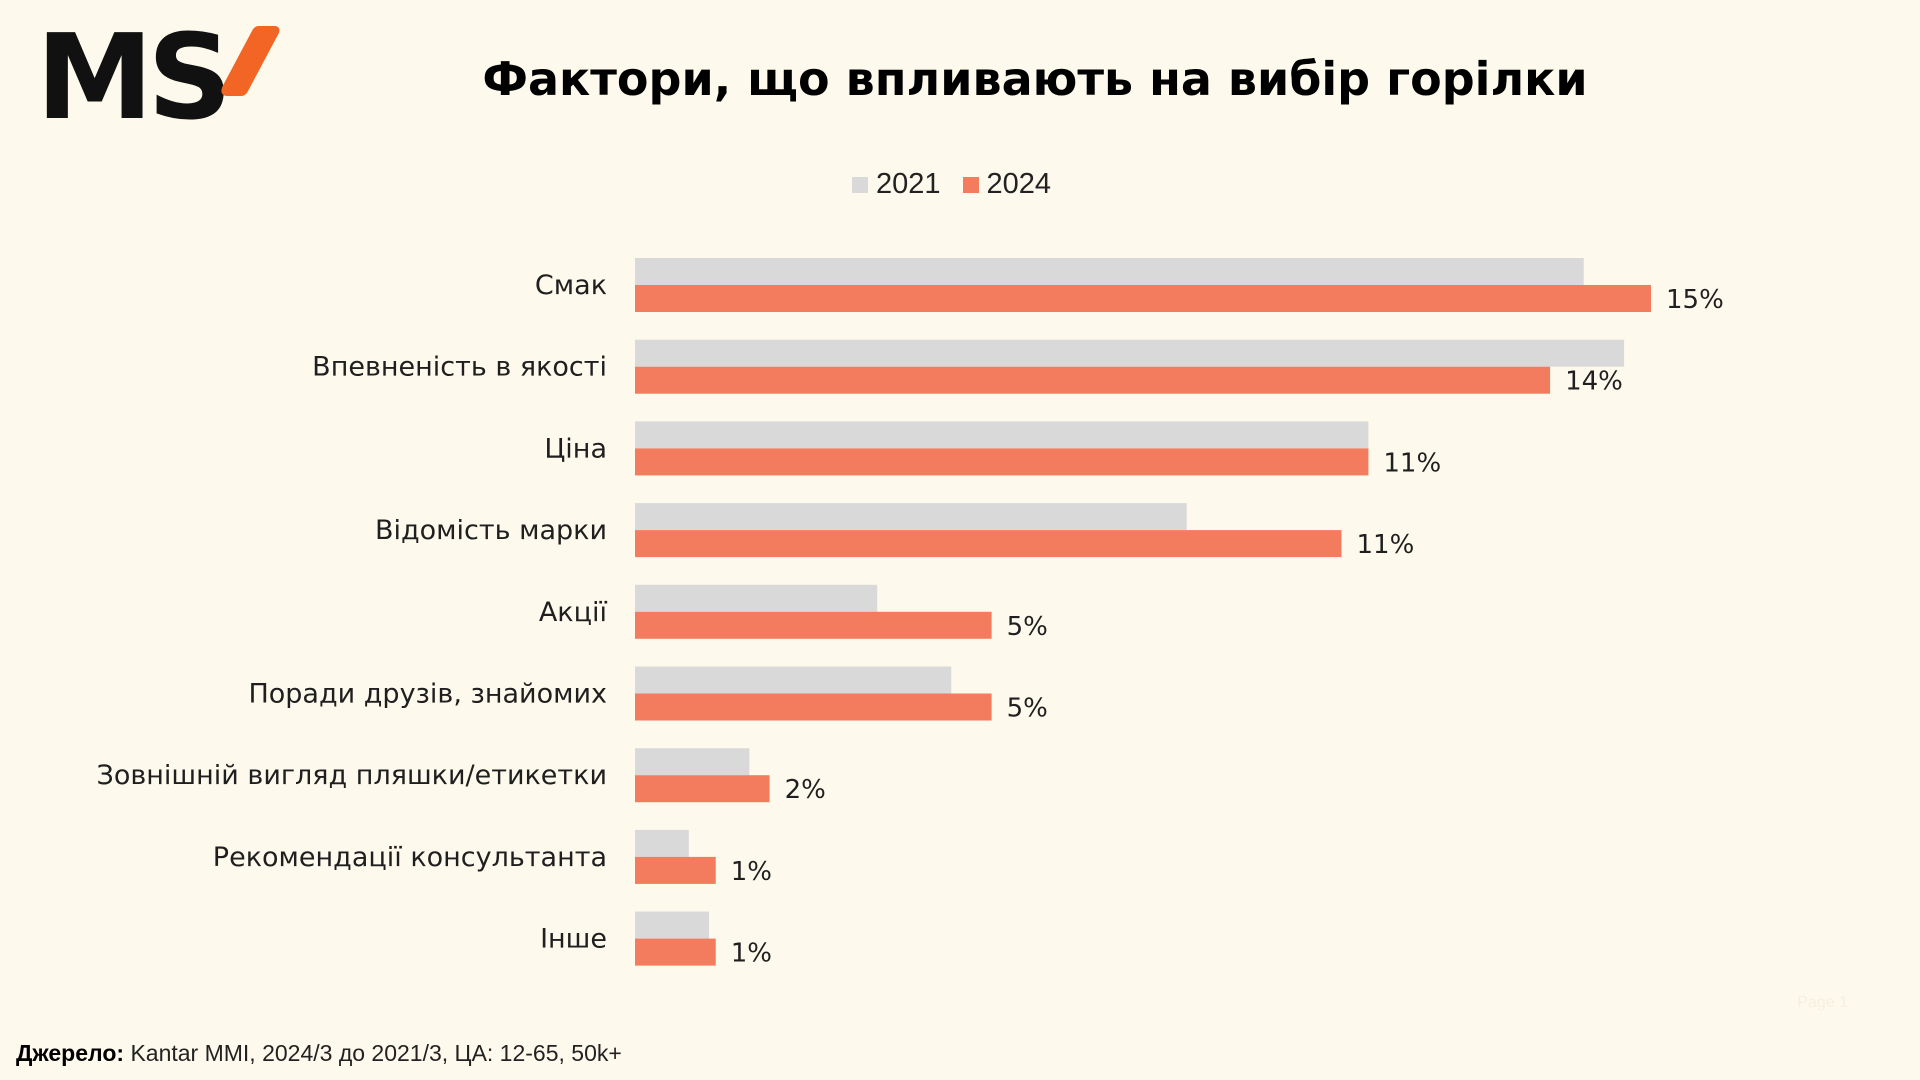  Describe the element at coordinates (805, 790) in the screenshot. I see `data-label-2024: 2%` at that location.